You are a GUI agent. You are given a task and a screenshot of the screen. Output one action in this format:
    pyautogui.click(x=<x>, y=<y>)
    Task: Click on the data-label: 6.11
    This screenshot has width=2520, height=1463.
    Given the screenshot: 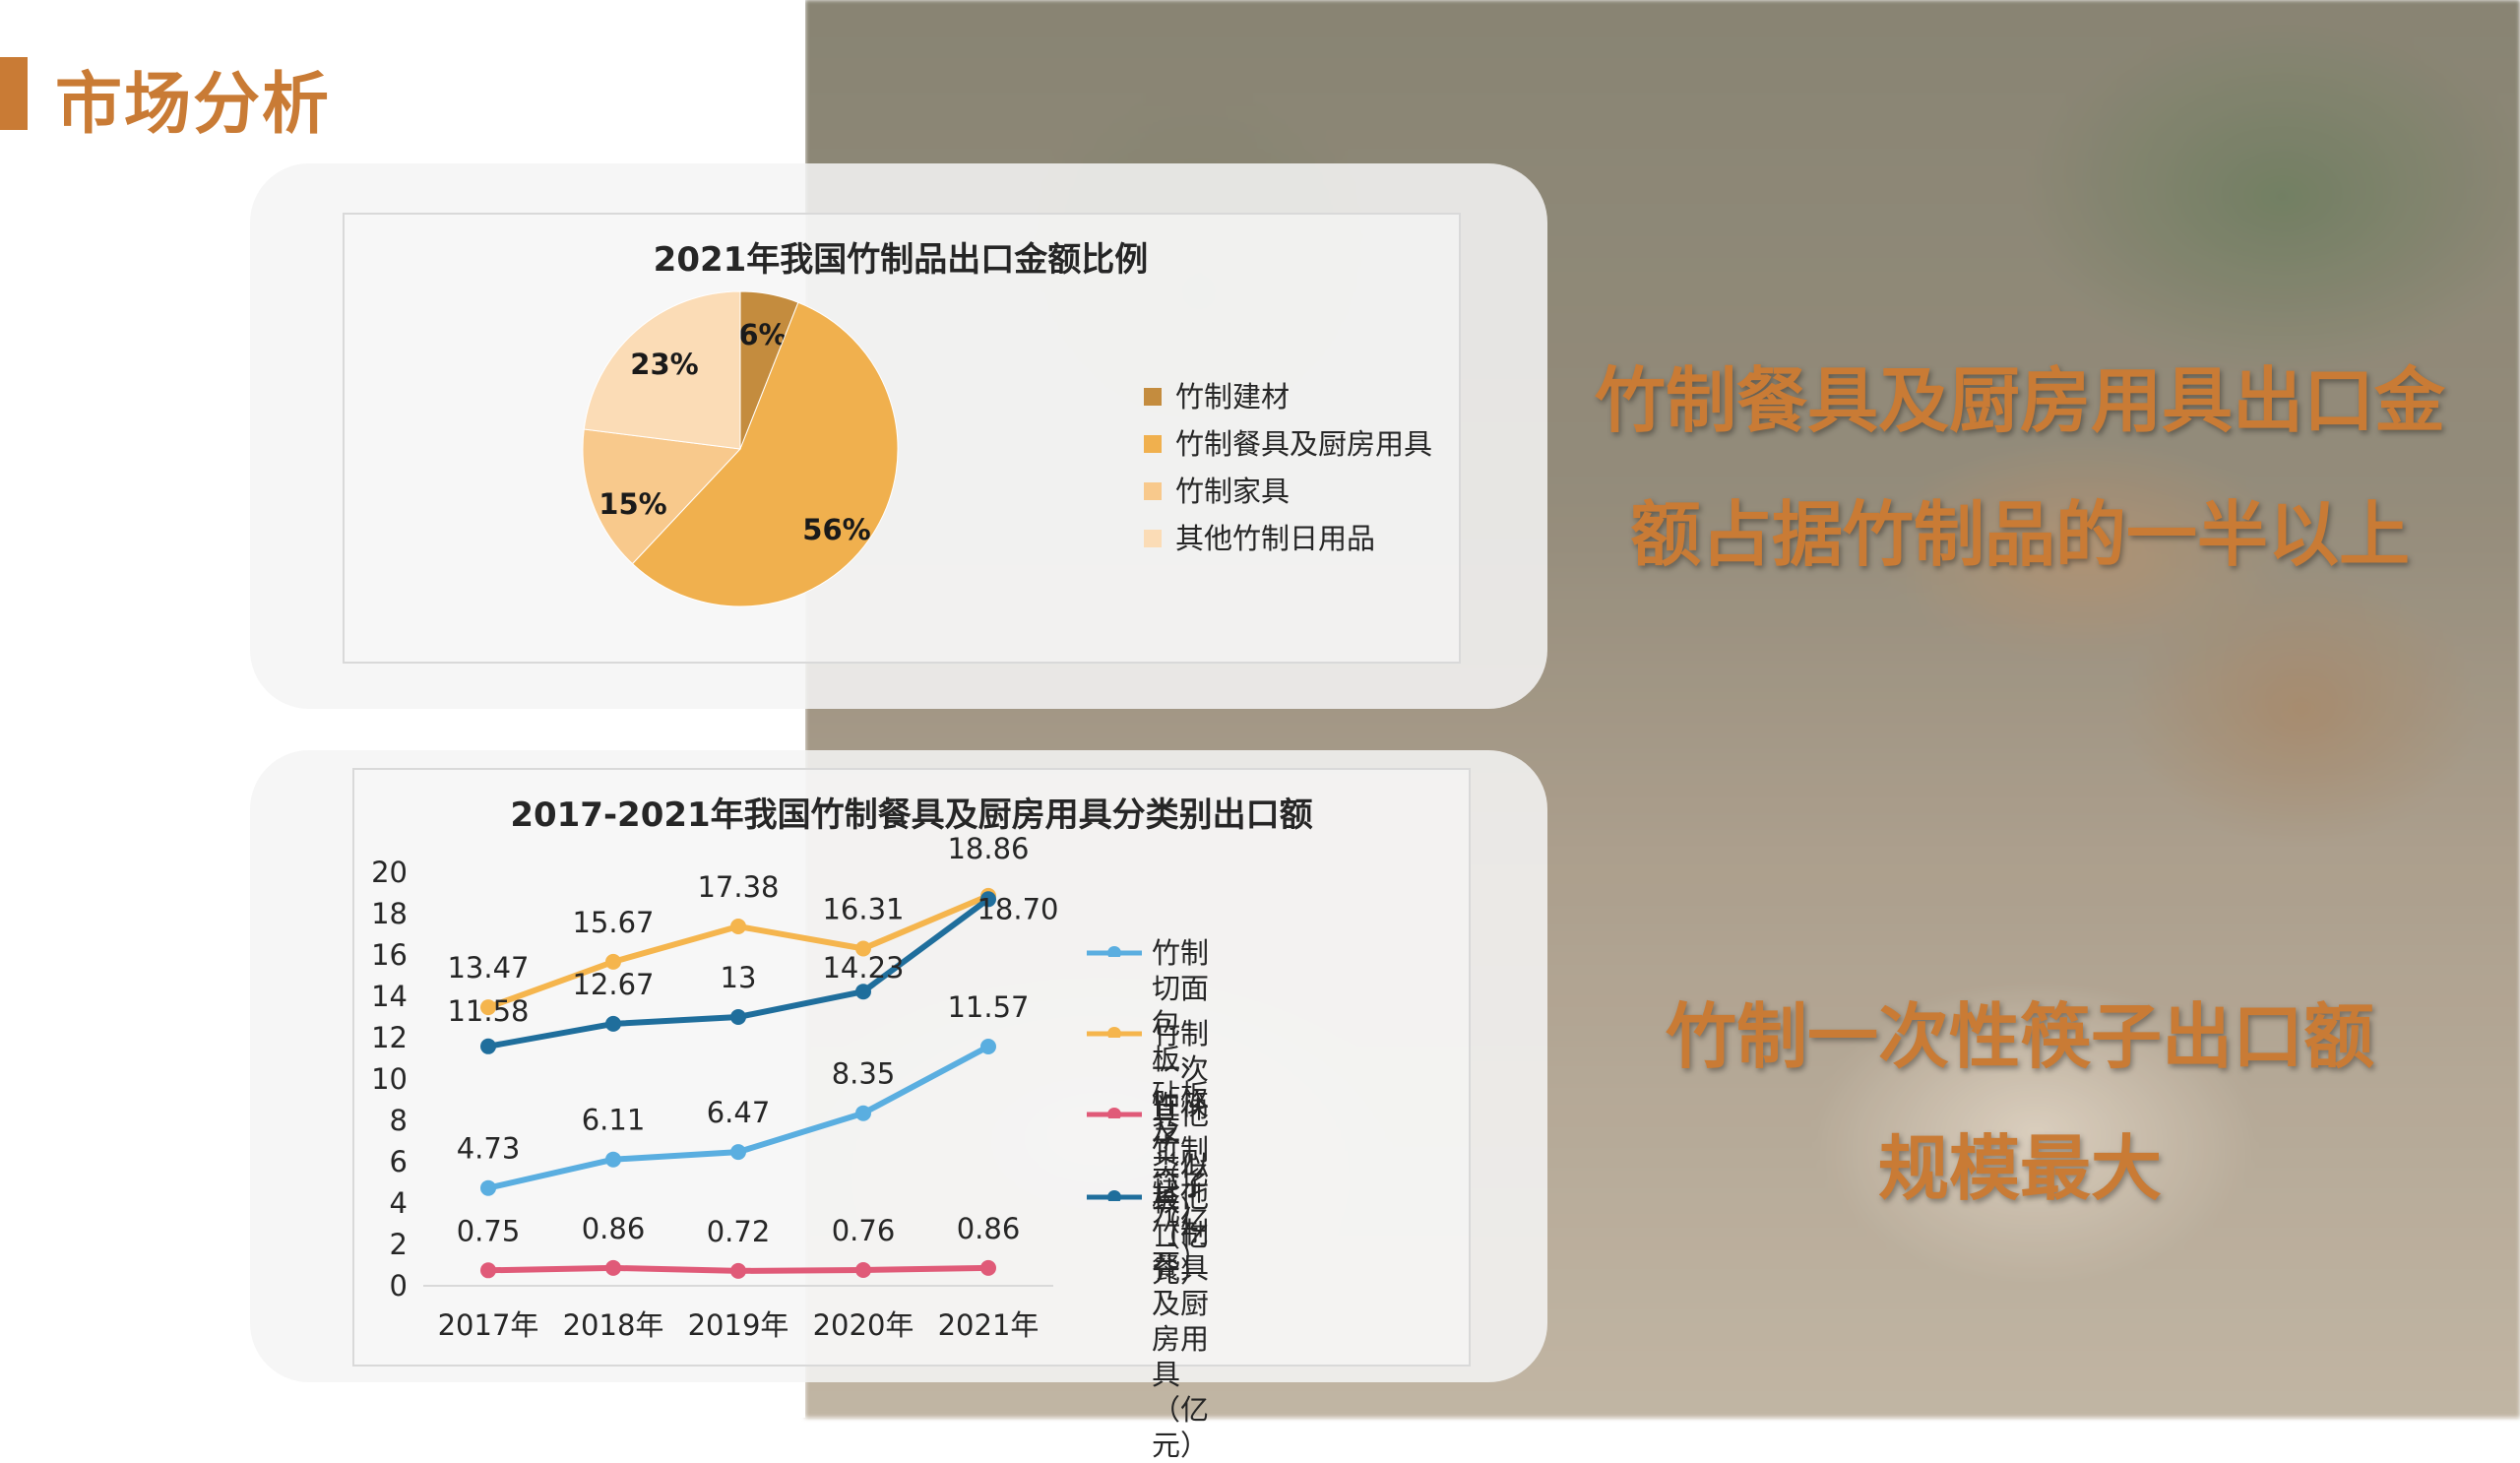 What is the action you would take?
    pyautogui.click(x=614, y=1121)
    